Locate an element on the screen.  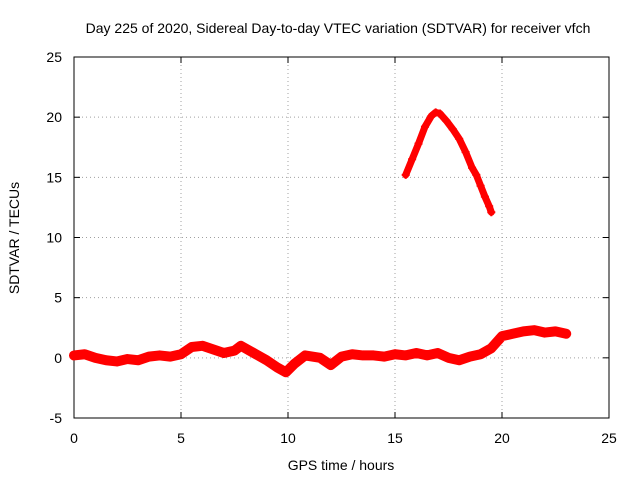
y-tick-label: 15 is located at coordinates (54, 177).